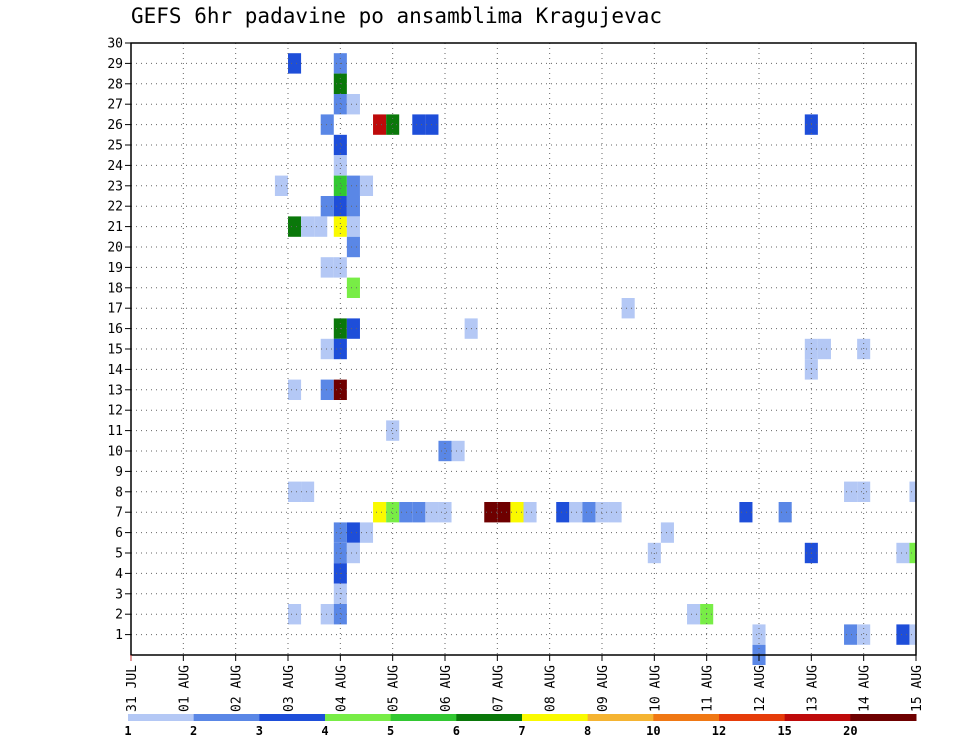 The width and height of the screenshot is (960, 742). Describe the element at coordinates (394, 688) in the screenshot. I see `x-tick-label: 05 AUG` at that location.